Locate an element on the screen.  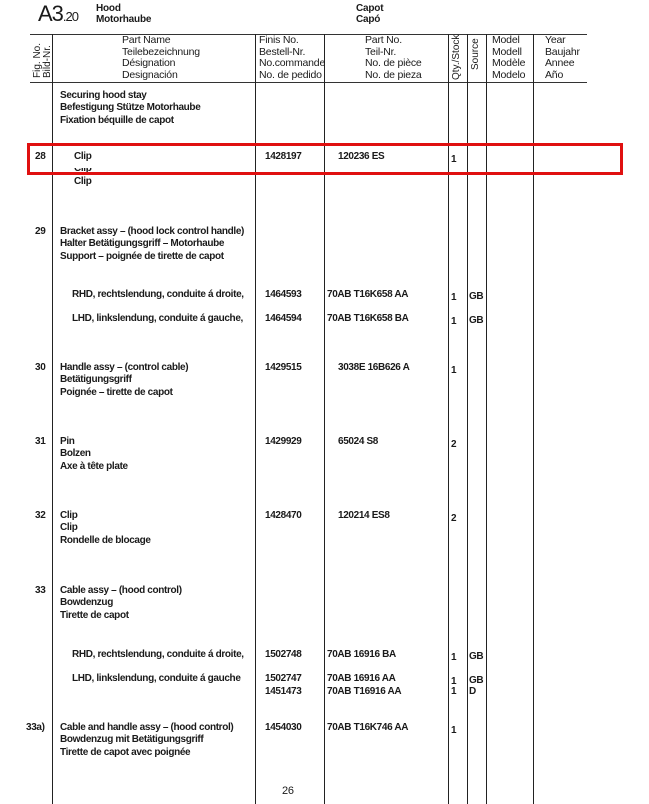
fig-number: 33a) is located at coordinates (35, 727).